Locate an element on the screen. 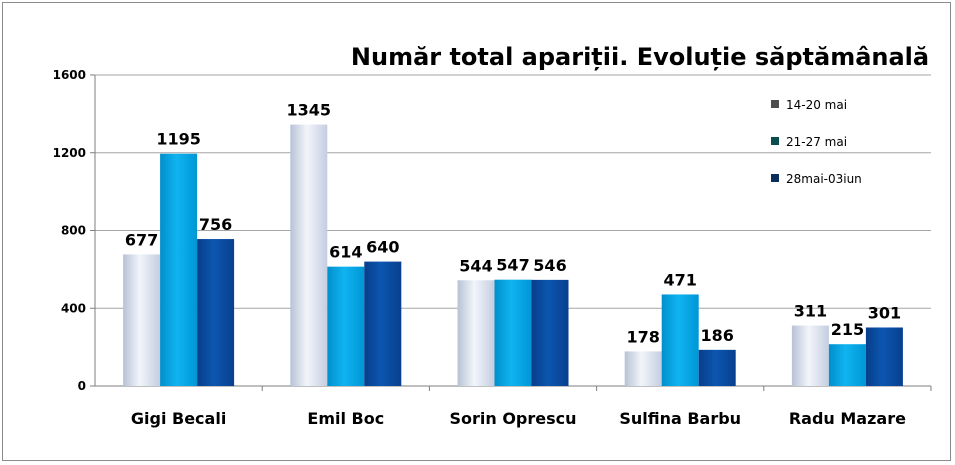 Image resolution: width=955 pixels, height=465 pixels. y-tick-label: 400 is located at coordinates (73, 308).